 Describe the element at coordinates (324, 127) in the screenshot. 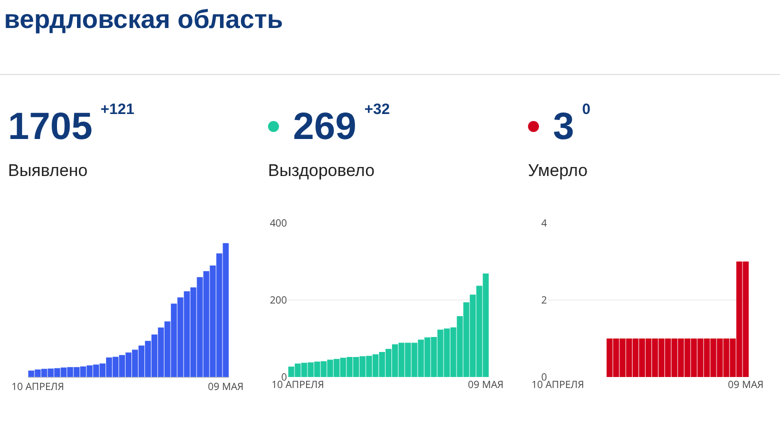

I see `text: 269` at that location.